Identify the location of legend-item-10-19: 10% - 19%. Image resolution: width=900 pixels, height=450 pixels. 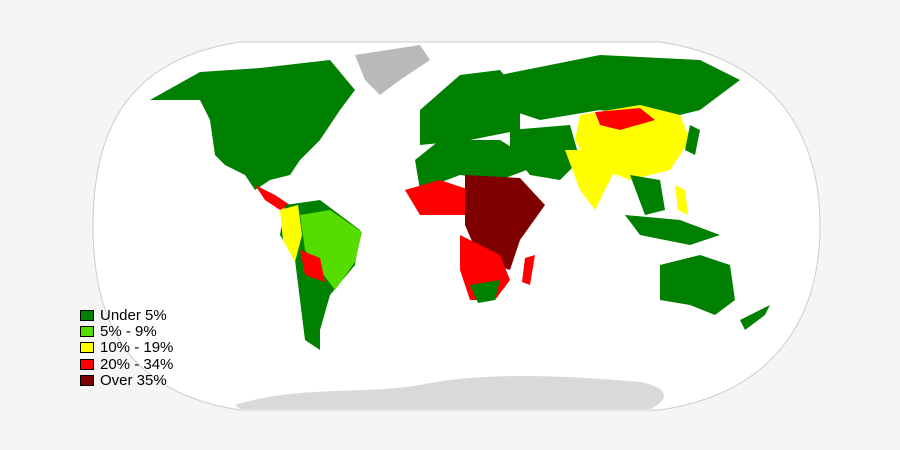
(127, 348).